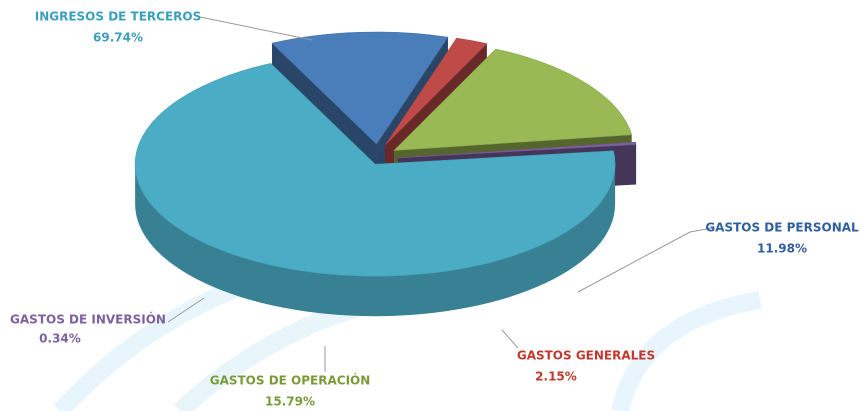 The width and height of the screenshot is (860, 411). What do you see at coordinates (290, 380) in the screenshot?
I see `slice-label: GASTOS DE OPERACIÓN` at bounding box center [290, 380].